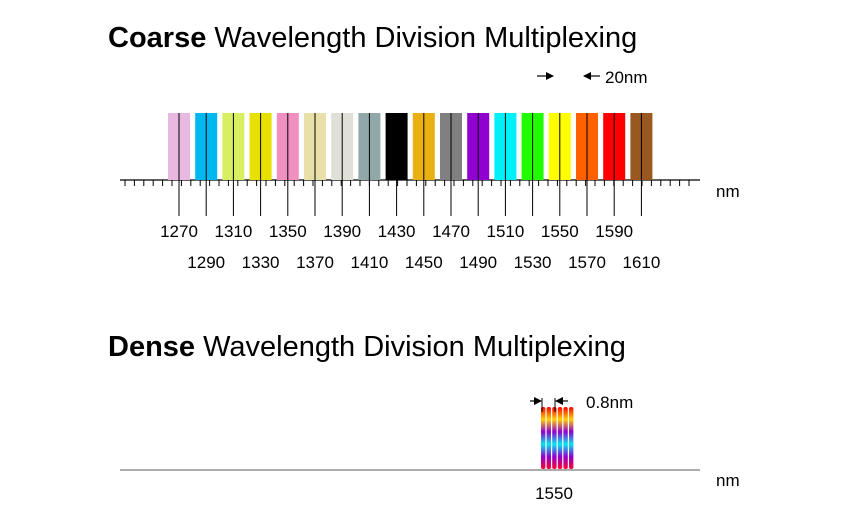 This screenshot has height=523, width=846. Describe the element at coordinates (369, 262) in the screenshot. I see `wavelength-label-1410: 1410` at that location.